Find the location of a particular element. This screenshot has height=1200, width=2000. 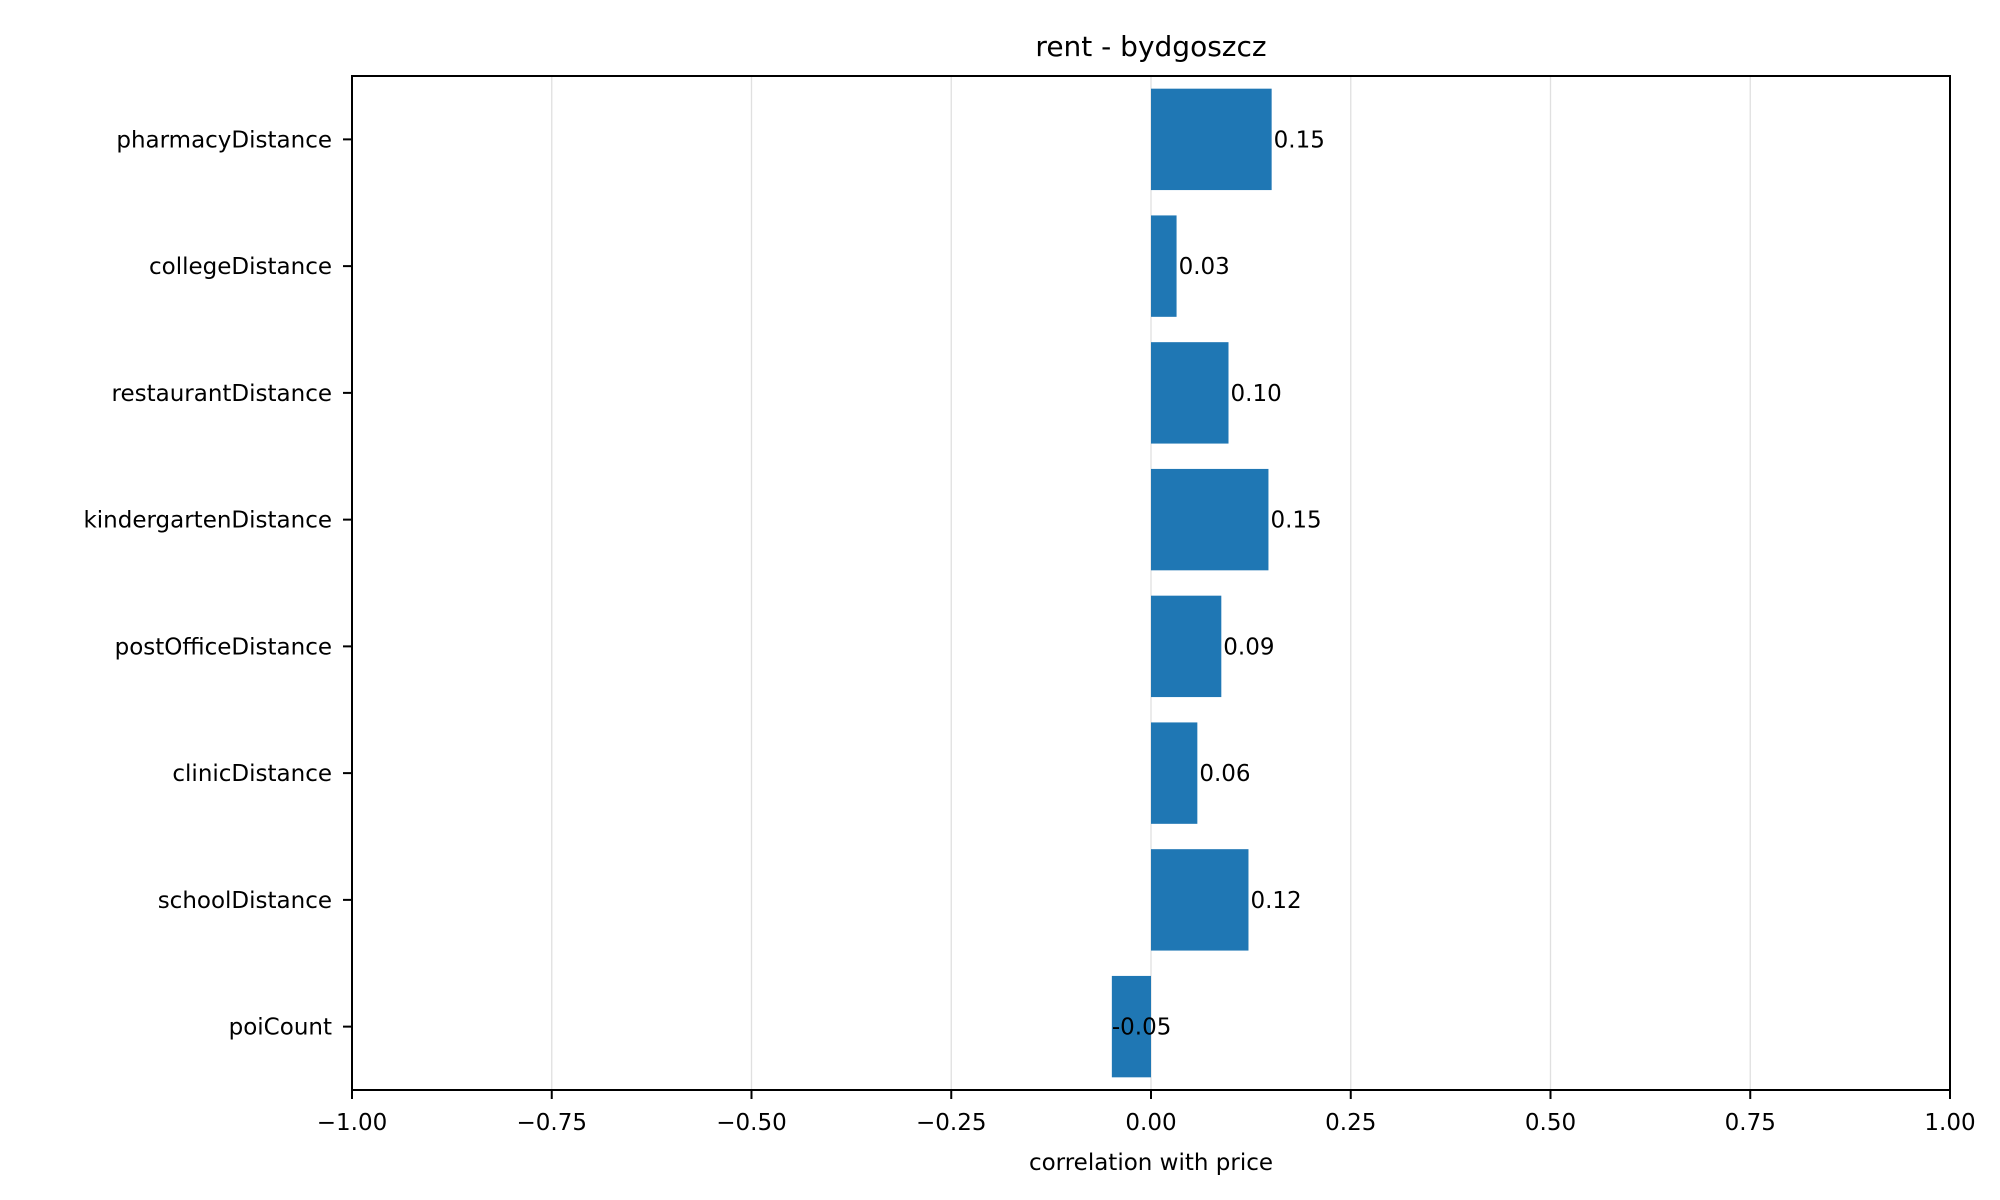

y-tick-label: collegeDistance is located at coordinates (240, 267).